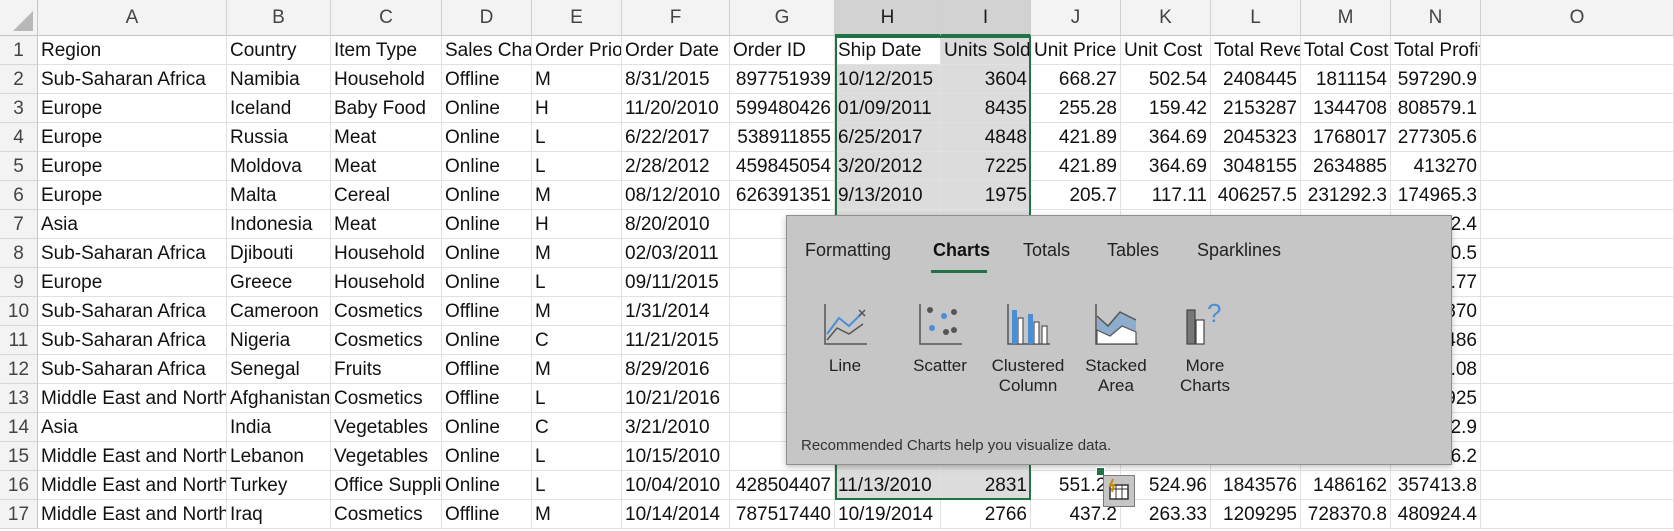 This screenshot has height=531, width=1674. What do you see at coordinates (845, 338) in the screenshot?
I see `chart-line-button: Line` at bounding box center [845, 338].